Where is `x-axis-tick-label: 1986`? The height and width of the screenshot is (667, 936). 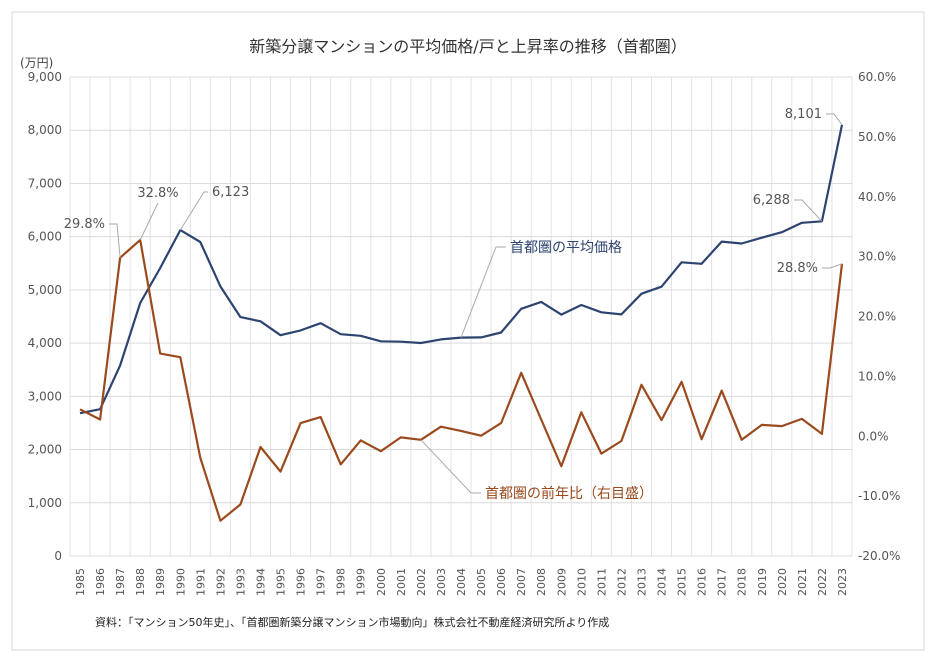 x-axis-tick-label: 1986 is located at coordinates (100, 582).